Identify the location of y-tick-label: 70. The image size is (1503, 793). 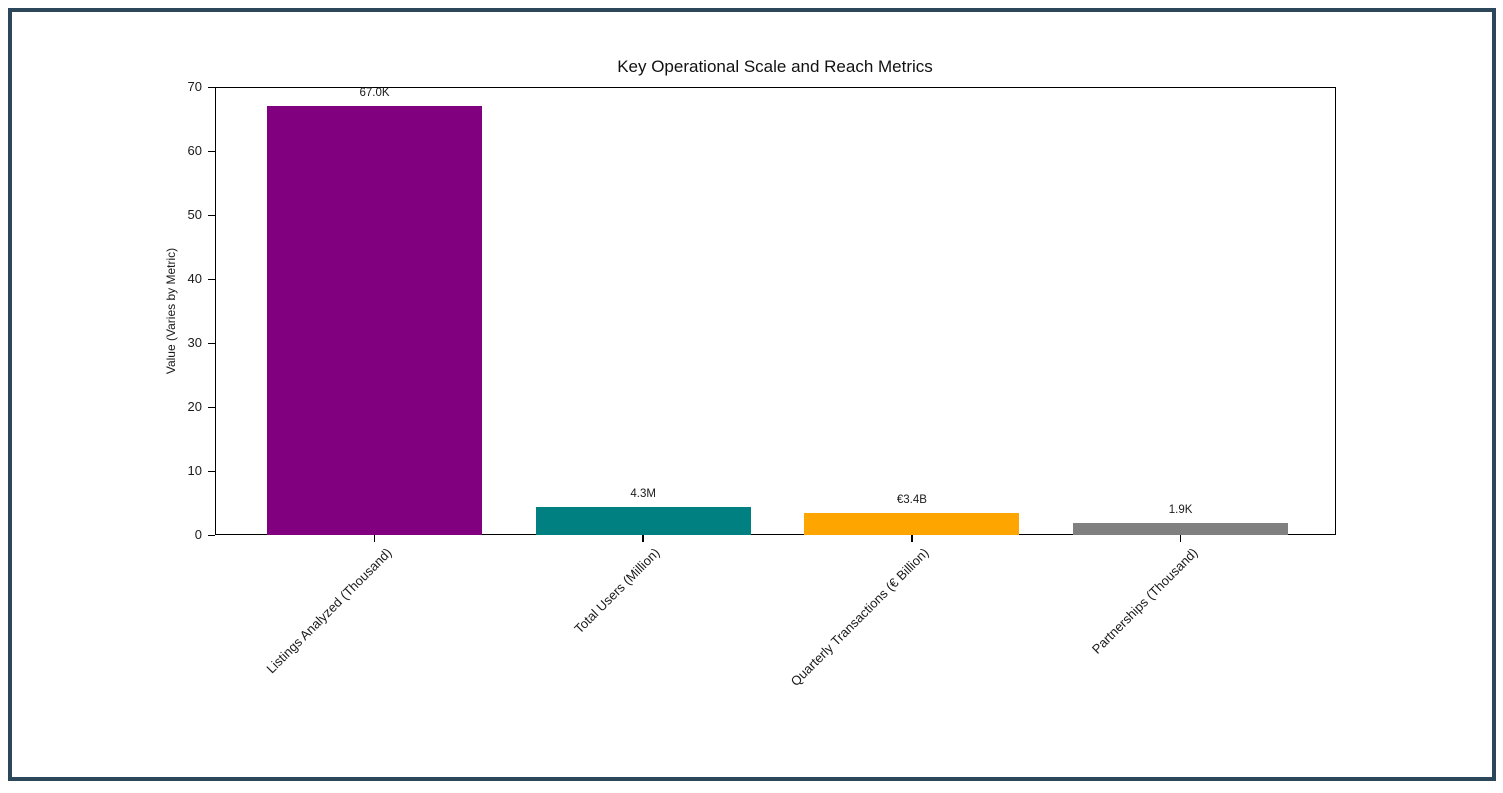
(194, 86).